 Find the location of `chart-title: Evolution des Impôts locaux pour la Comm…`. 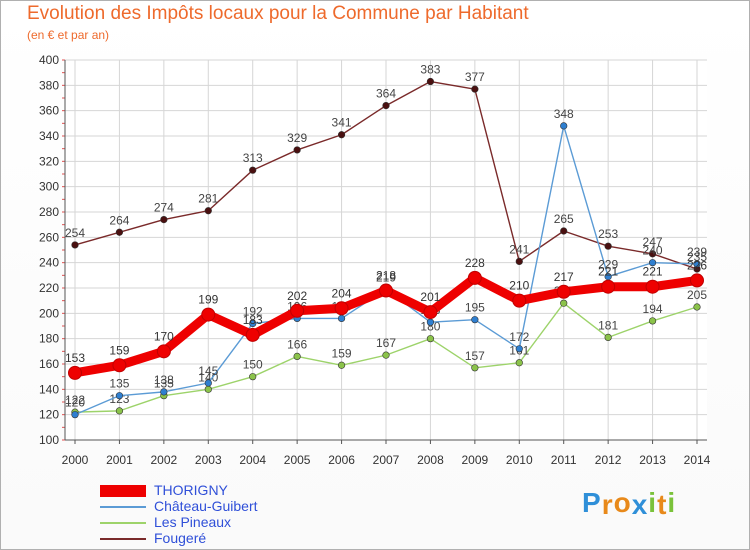

chart-title: Evolution des Impôts locaux pour la Comm… is located at coordinates (278, 13).